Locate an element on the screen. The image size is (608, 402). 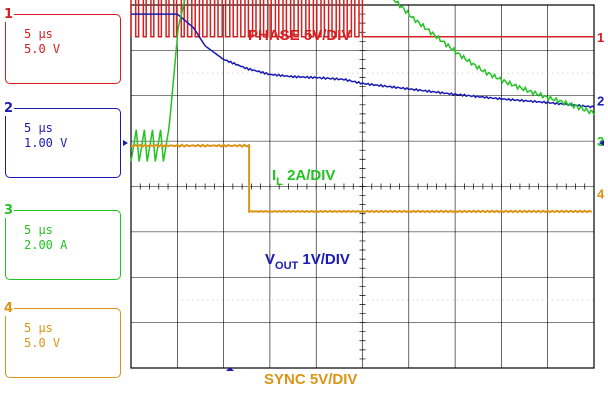
channel-1-box: 1 5 μs 5.0 V is located at coordinates (62, 46).